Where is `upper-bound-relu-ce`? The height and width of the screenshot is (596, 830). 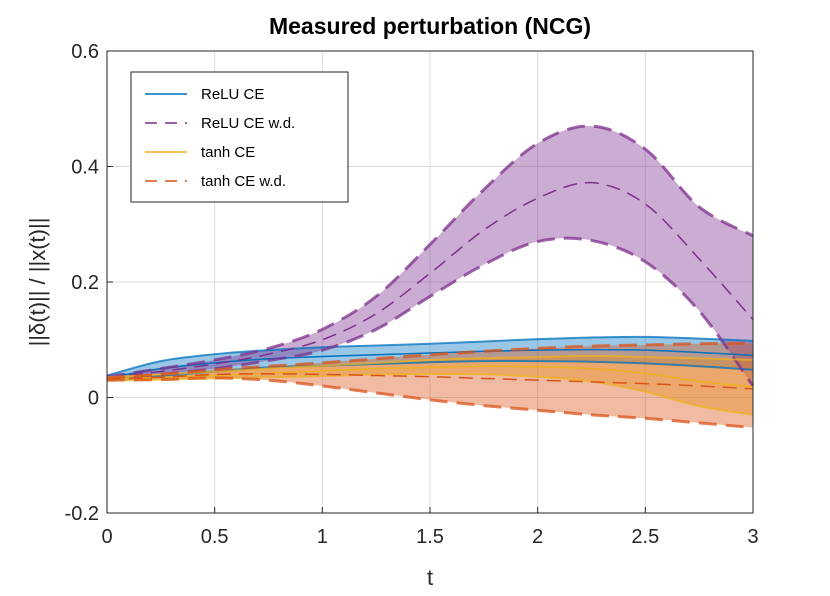 upper-bound-relu-ce is located at coordinates (430, 356).